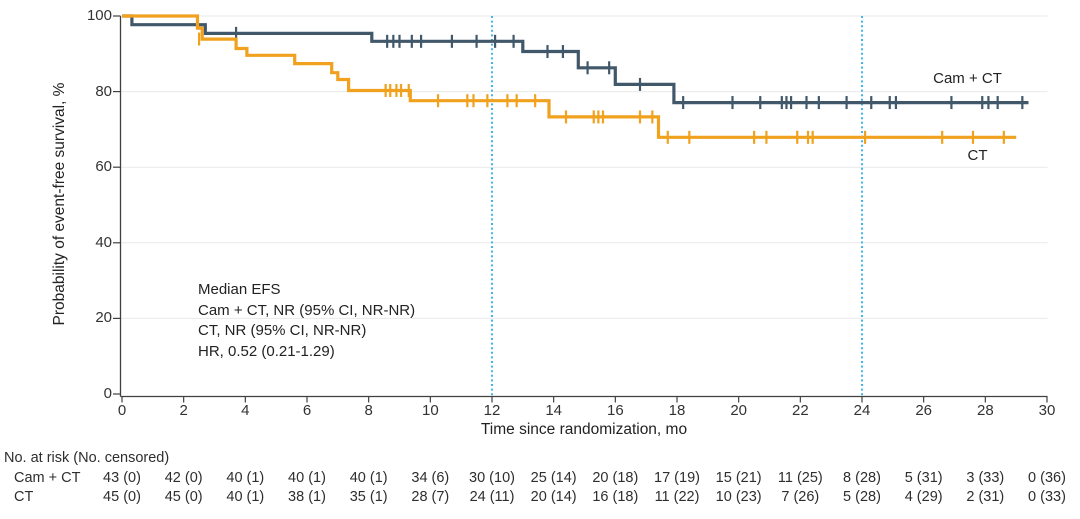  Describe the element at coordinates (266, 351) in the screenshot. I see `annotation-line-hr: HR, 0.52 (0.21-1.29)` at that location.